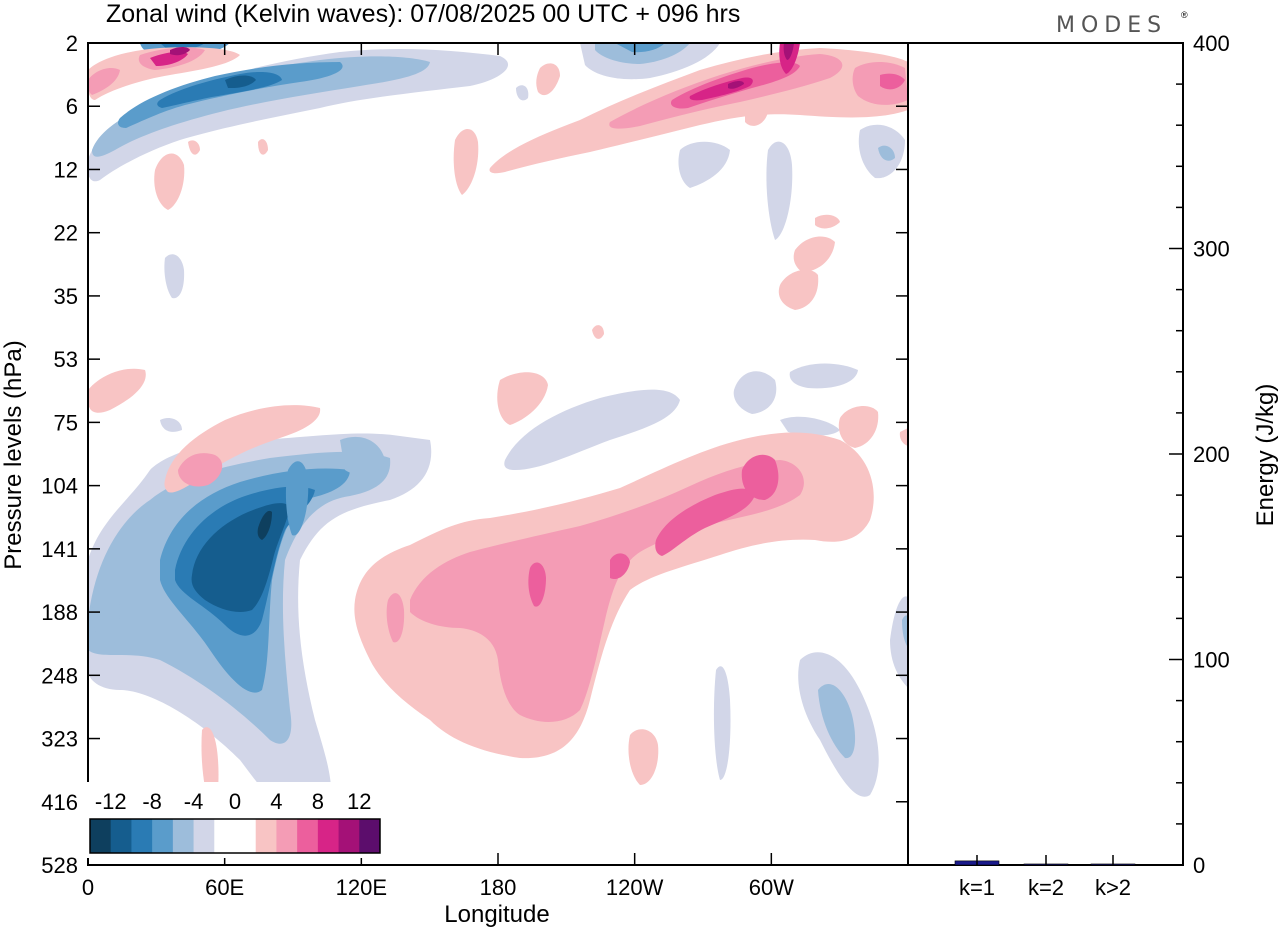  I want to click on contour-pos-4-west, so click(395, 618).